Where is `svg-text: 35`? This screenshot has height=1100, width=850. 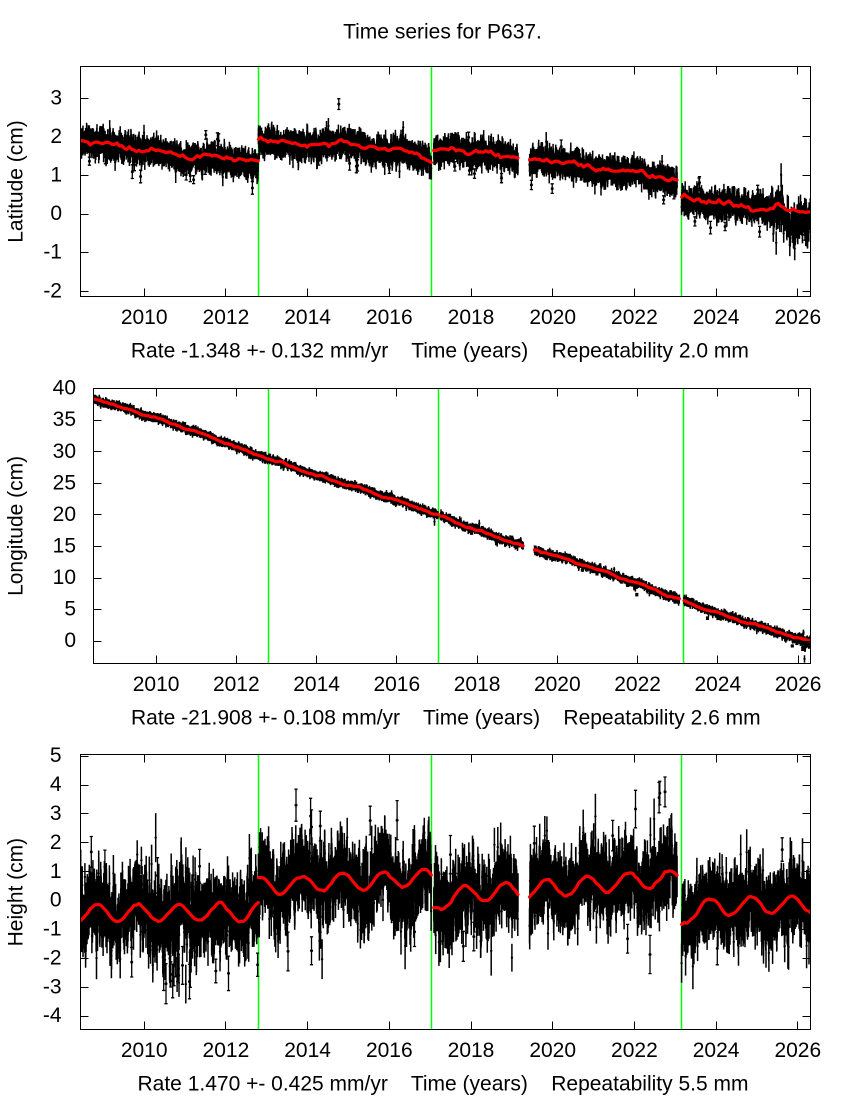
svg-text: 35 is located at coordinates (64, 419).